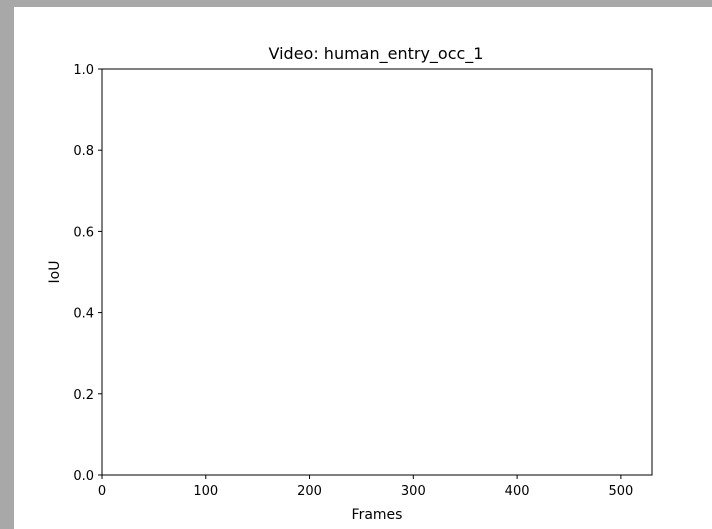 This screenshot has height=529, width=712. What do you see at coordinates (83, 476) in the screenshot?
I see `y-tick-label: 0.0` at bounding box center [83, 476].